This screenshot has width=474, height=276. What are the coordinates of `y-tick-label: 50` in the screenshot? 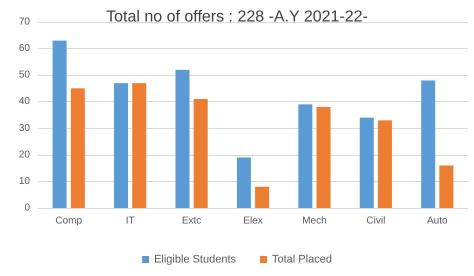 It's located at (24, 75).